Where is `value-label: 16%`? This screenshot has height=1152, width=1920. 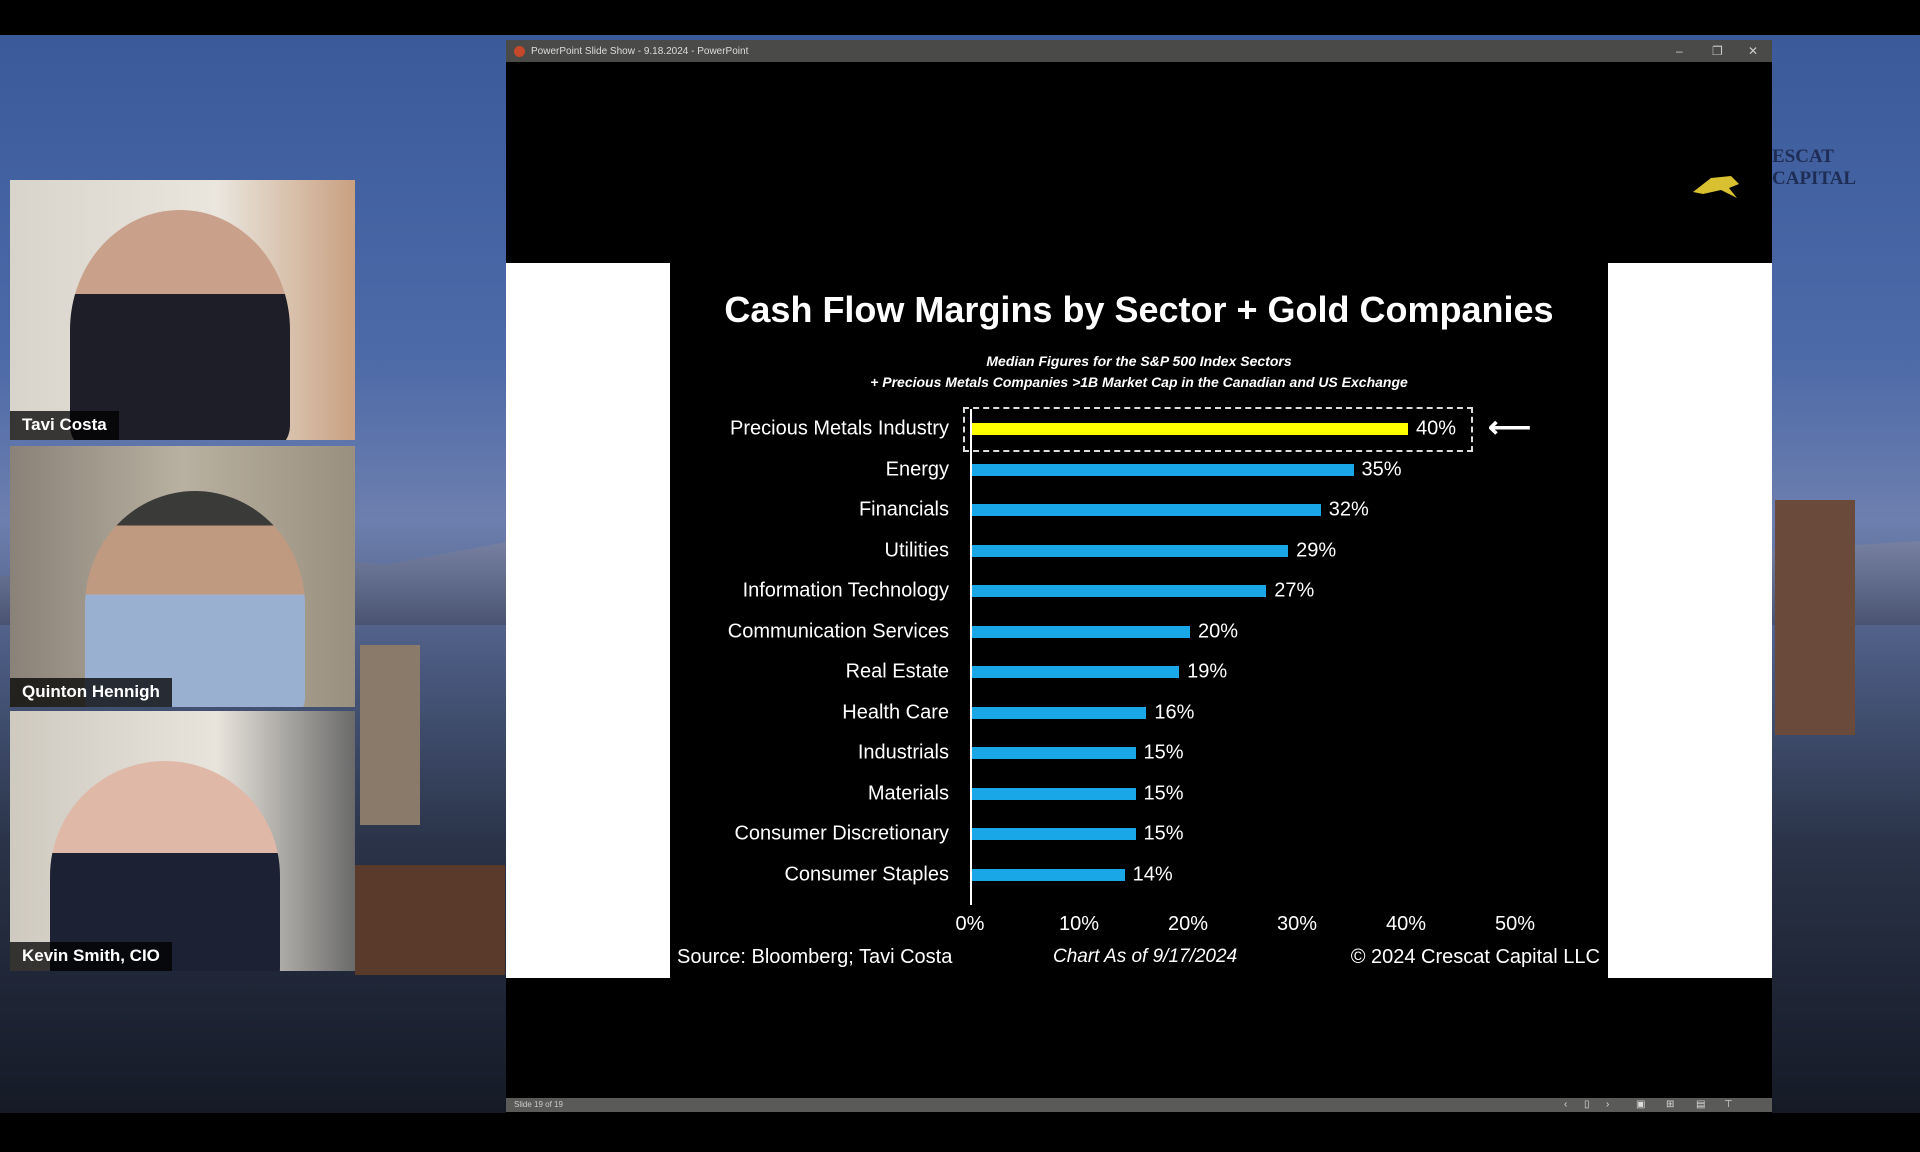 value-label: 16% is located at coordinates (1174, 712).